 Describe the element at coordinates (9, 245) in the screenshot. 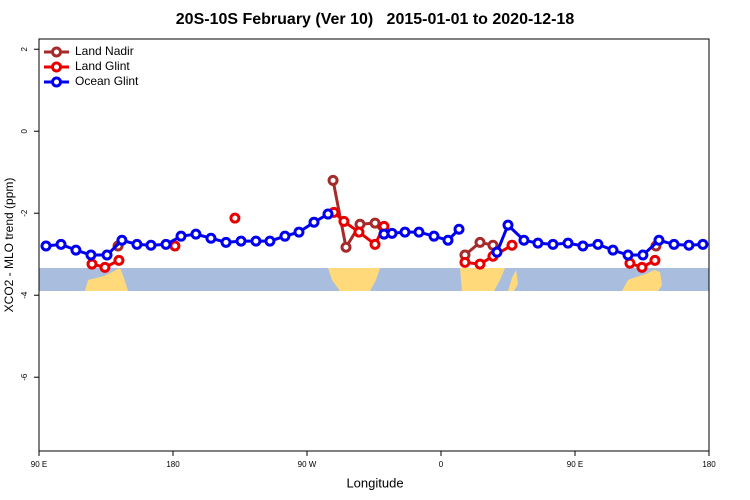

I see `y-axis-label: XCO2 - MLO trend (ppm)` at that location.